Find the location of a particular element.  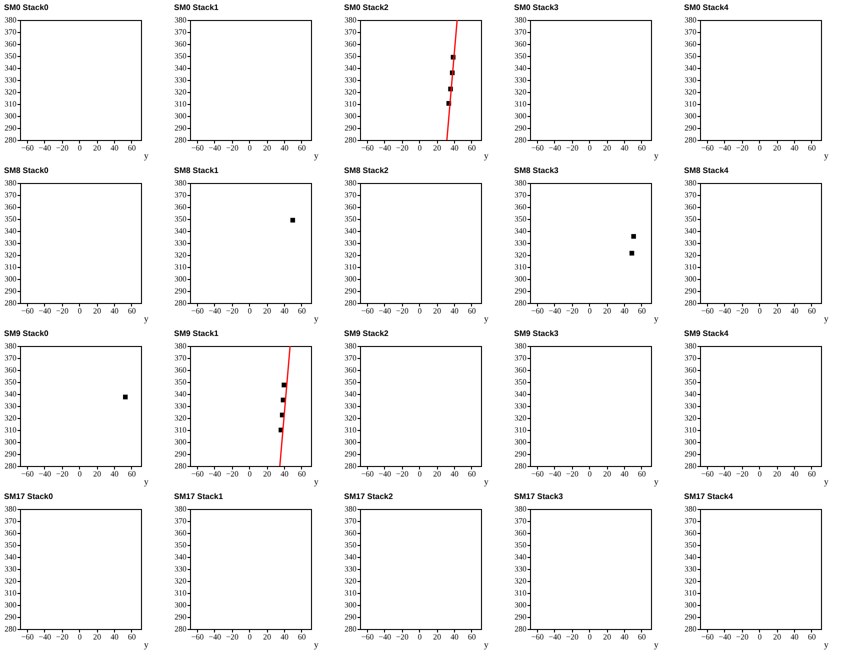

chart-title: SM8 Stack3 is located at coordinates (537, 170).